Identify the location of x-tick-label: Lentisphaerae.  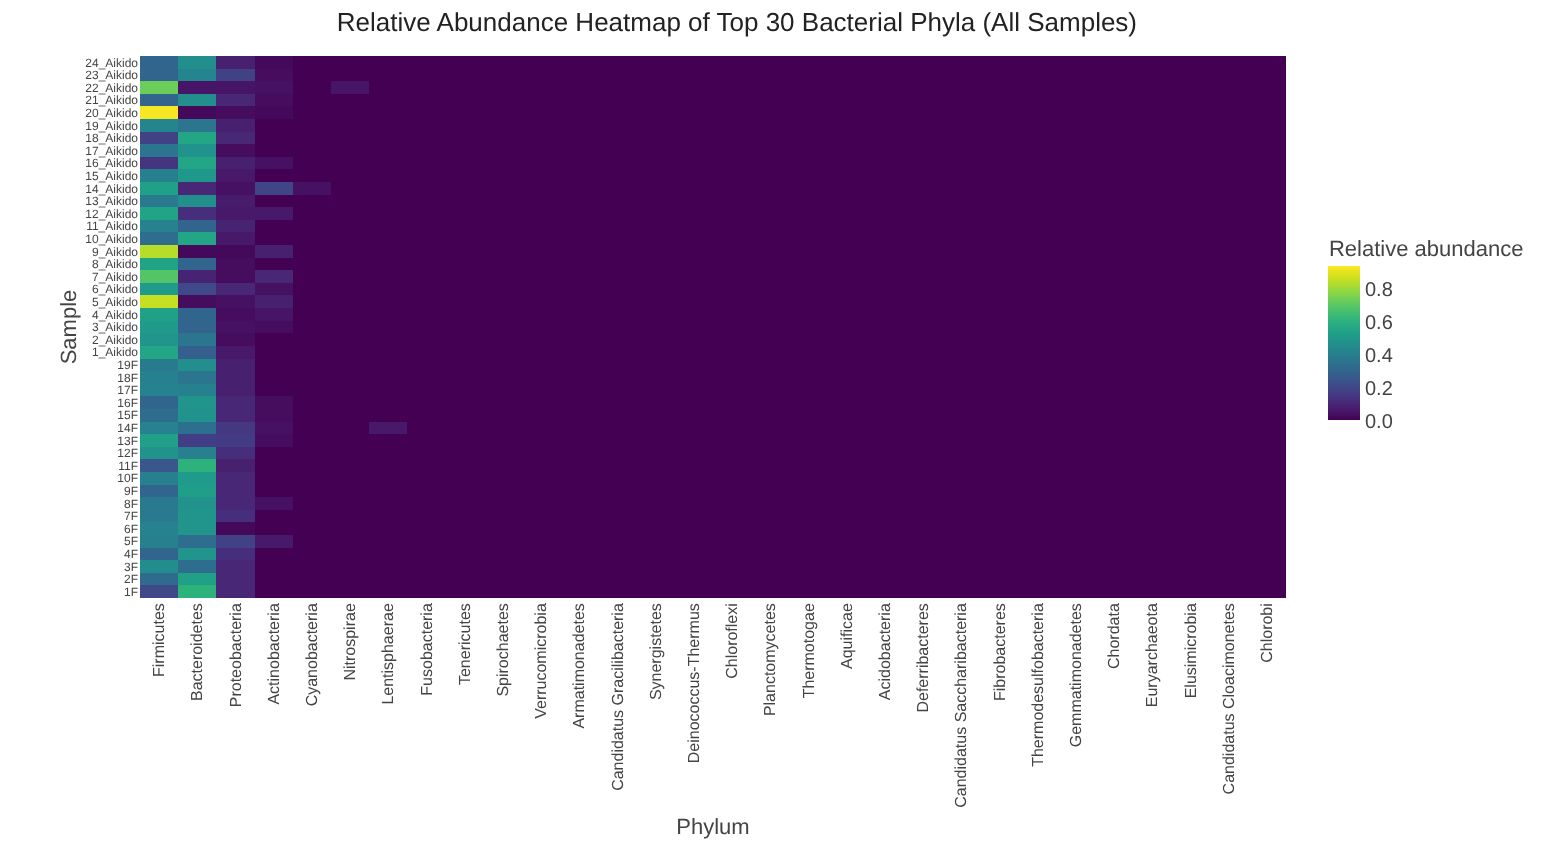
(388, 653).